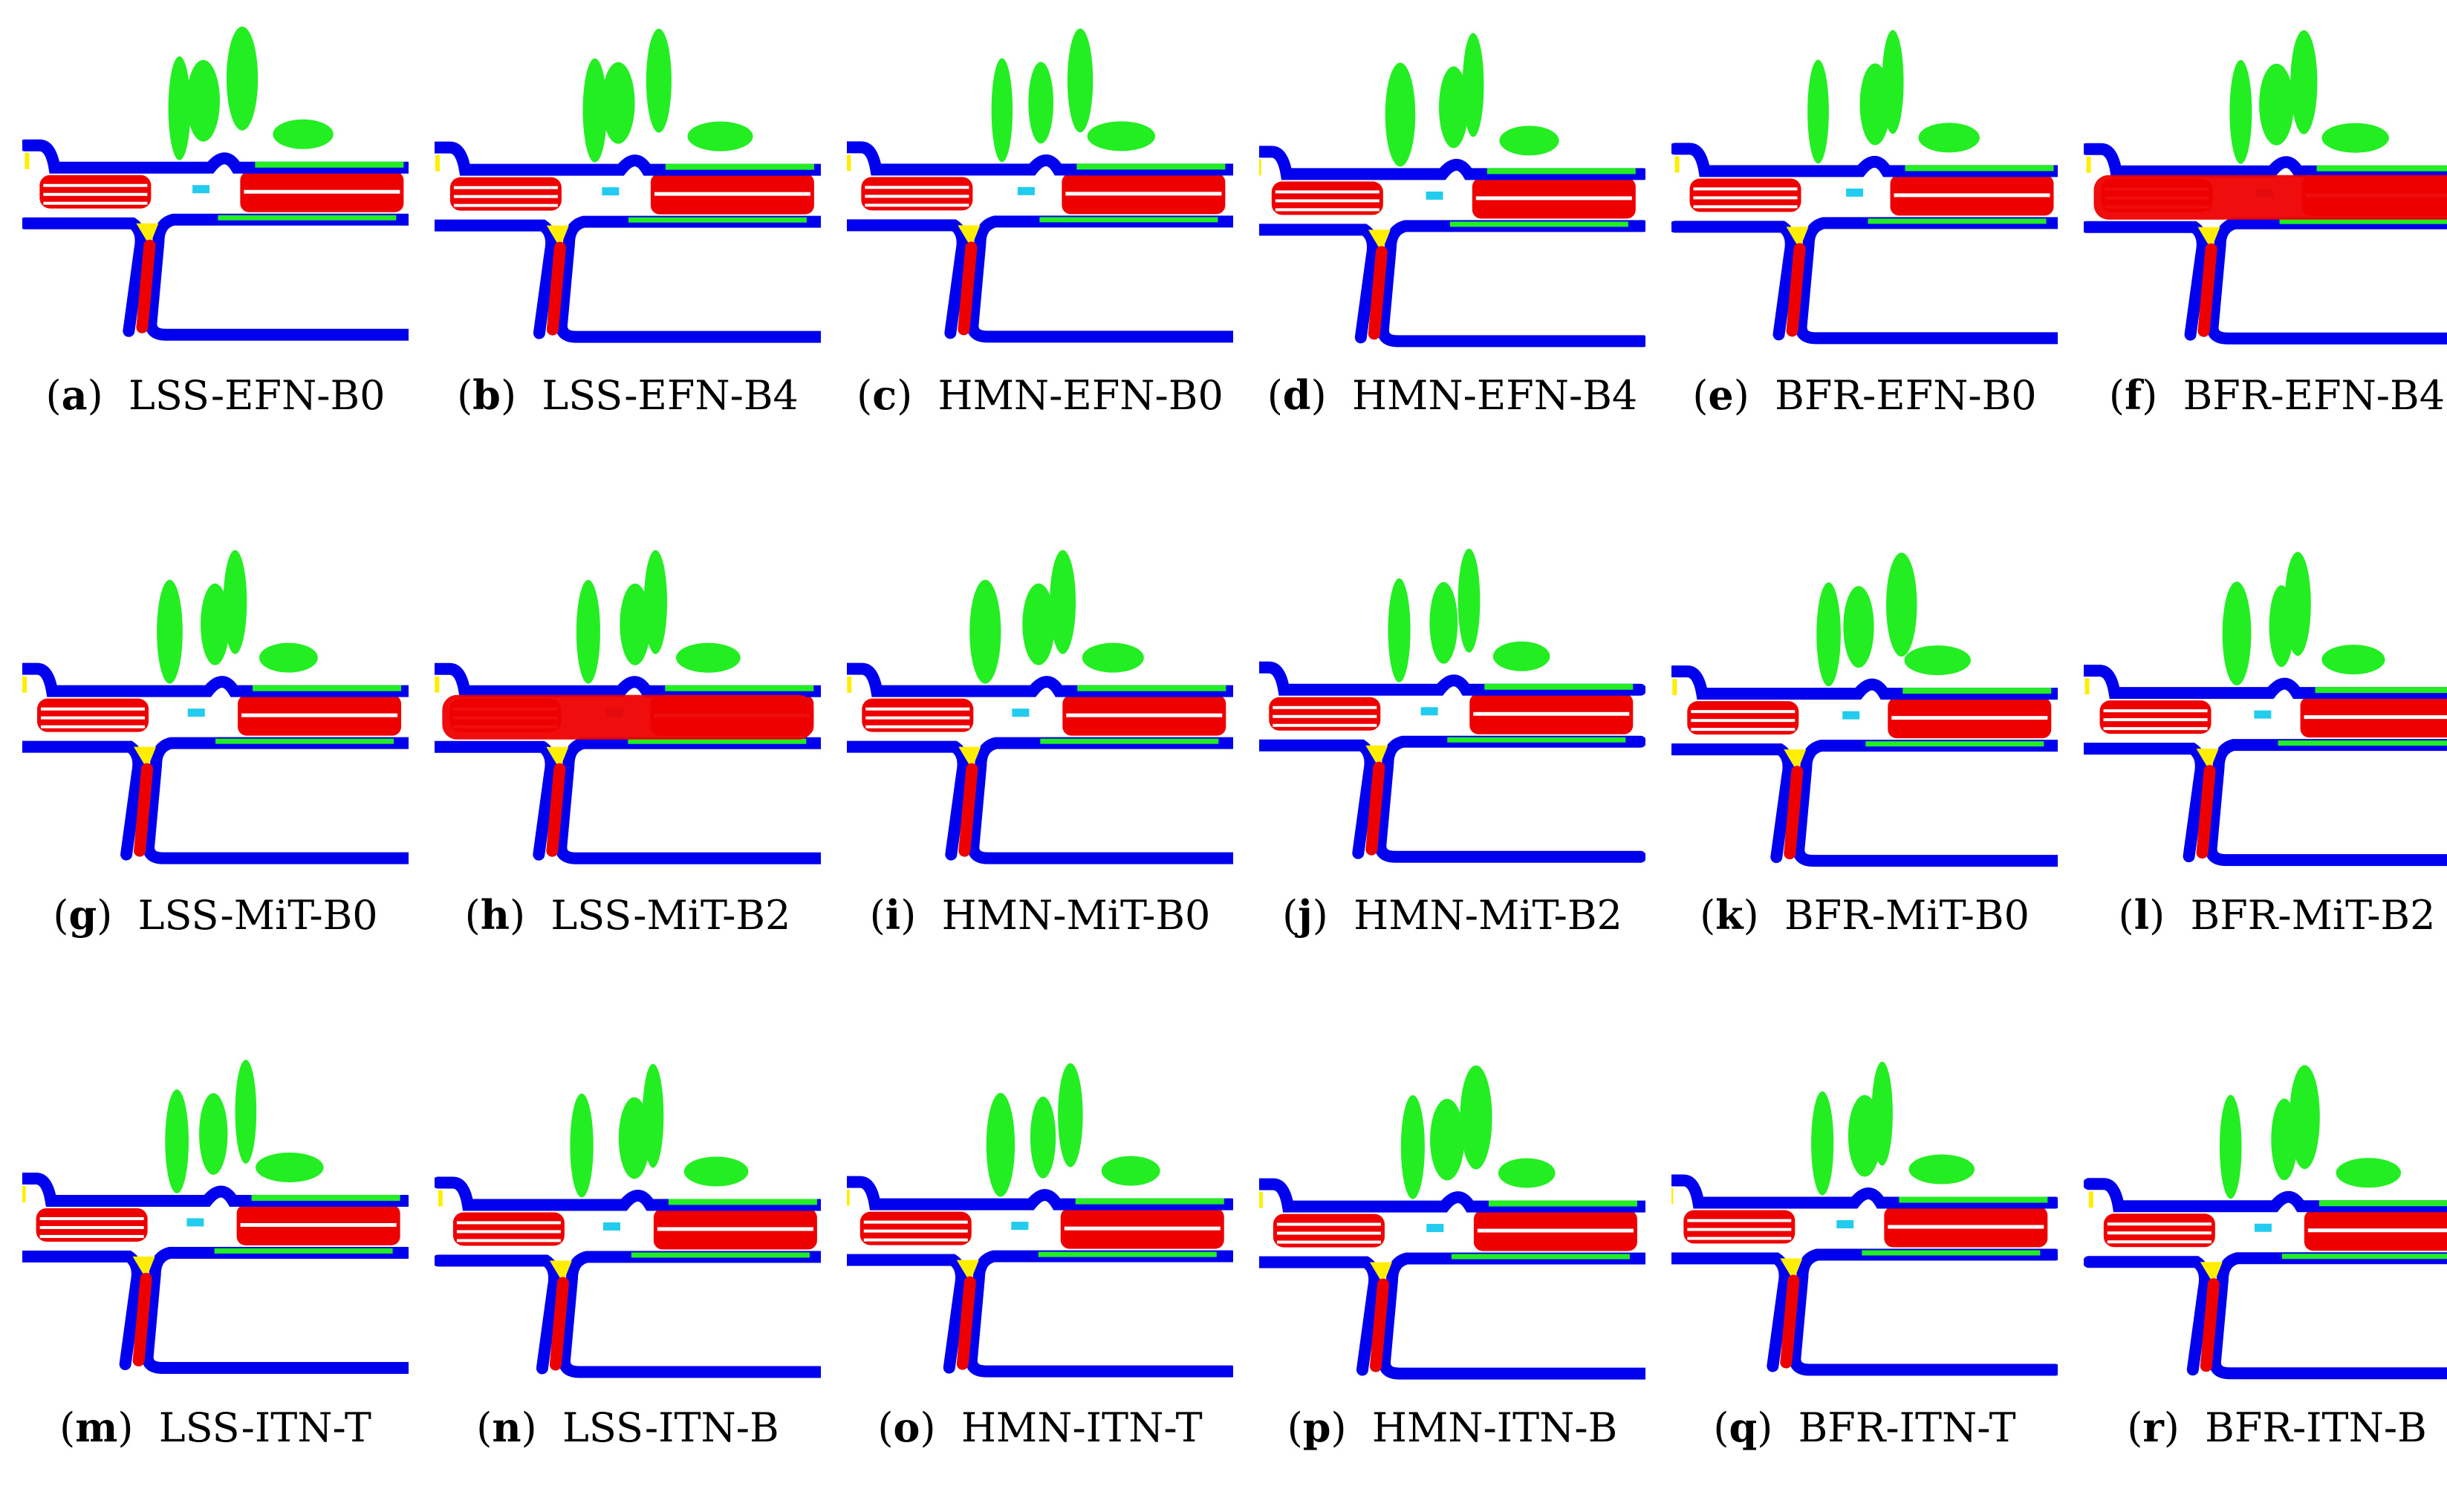 Image resolution: width=2447 pixels, height=1512 pixels. Describe the element at coordinates (83, 915) in the screenshot. I see `caption-letter: g` at that location.